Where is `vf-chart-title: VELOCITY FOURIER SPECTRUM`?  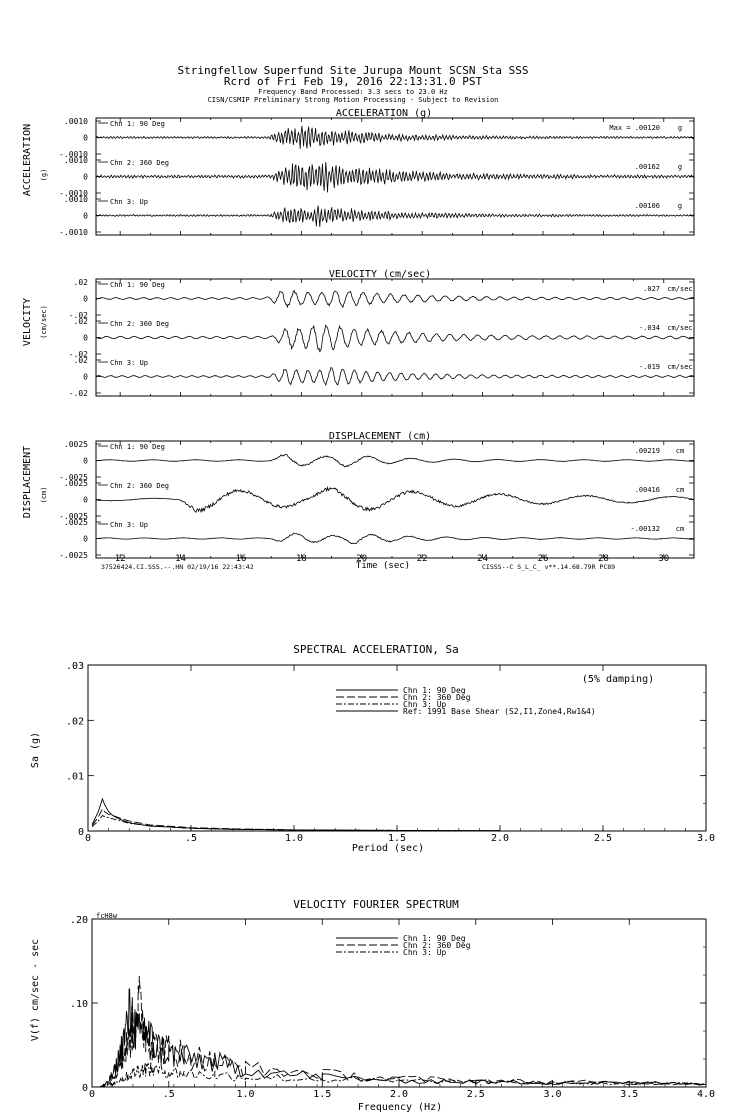
vf-chart-title: VELOCITY FOURIER SPECTRUM is located at coordinates (376, 904).